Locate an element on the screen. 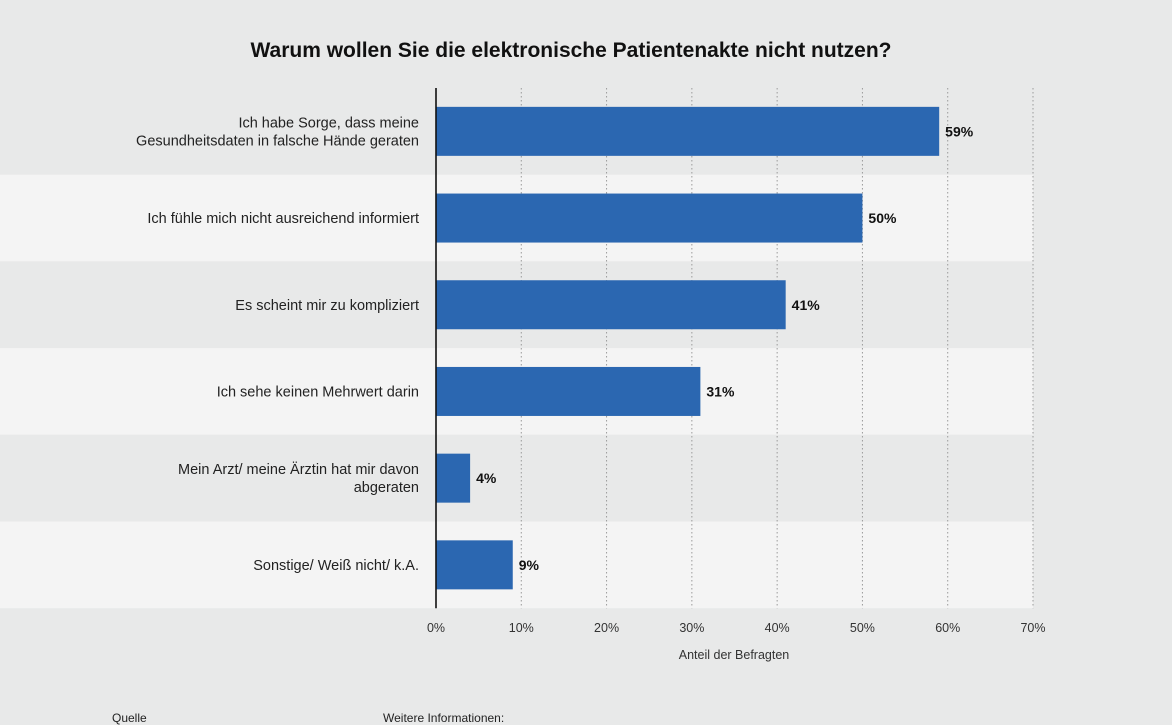  info-label: Weitere Informationen: is located at coordinates (444, 718).